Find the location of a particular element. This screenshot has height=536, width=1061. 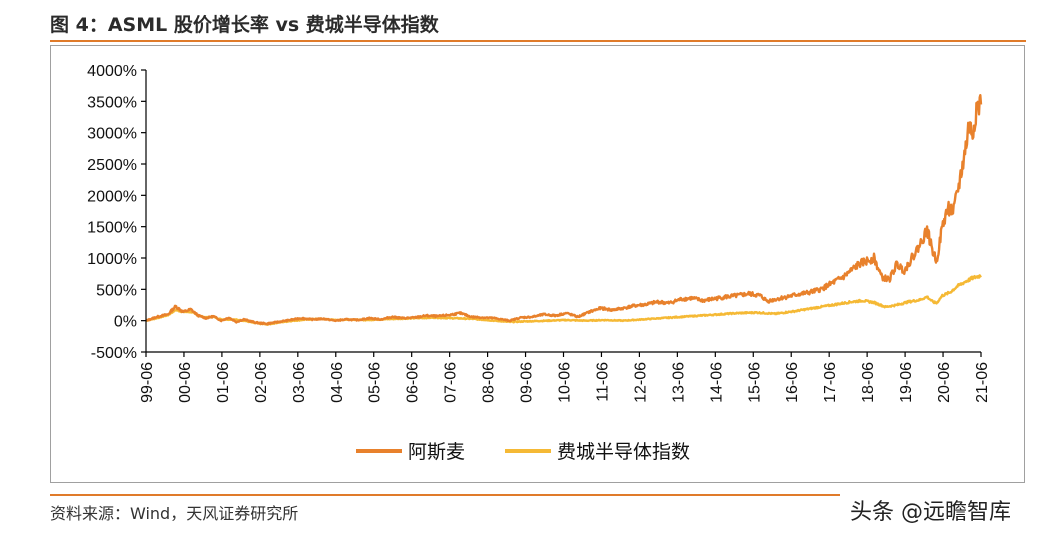

y-tick-label: 2500% is located at coordinates (112, 165).